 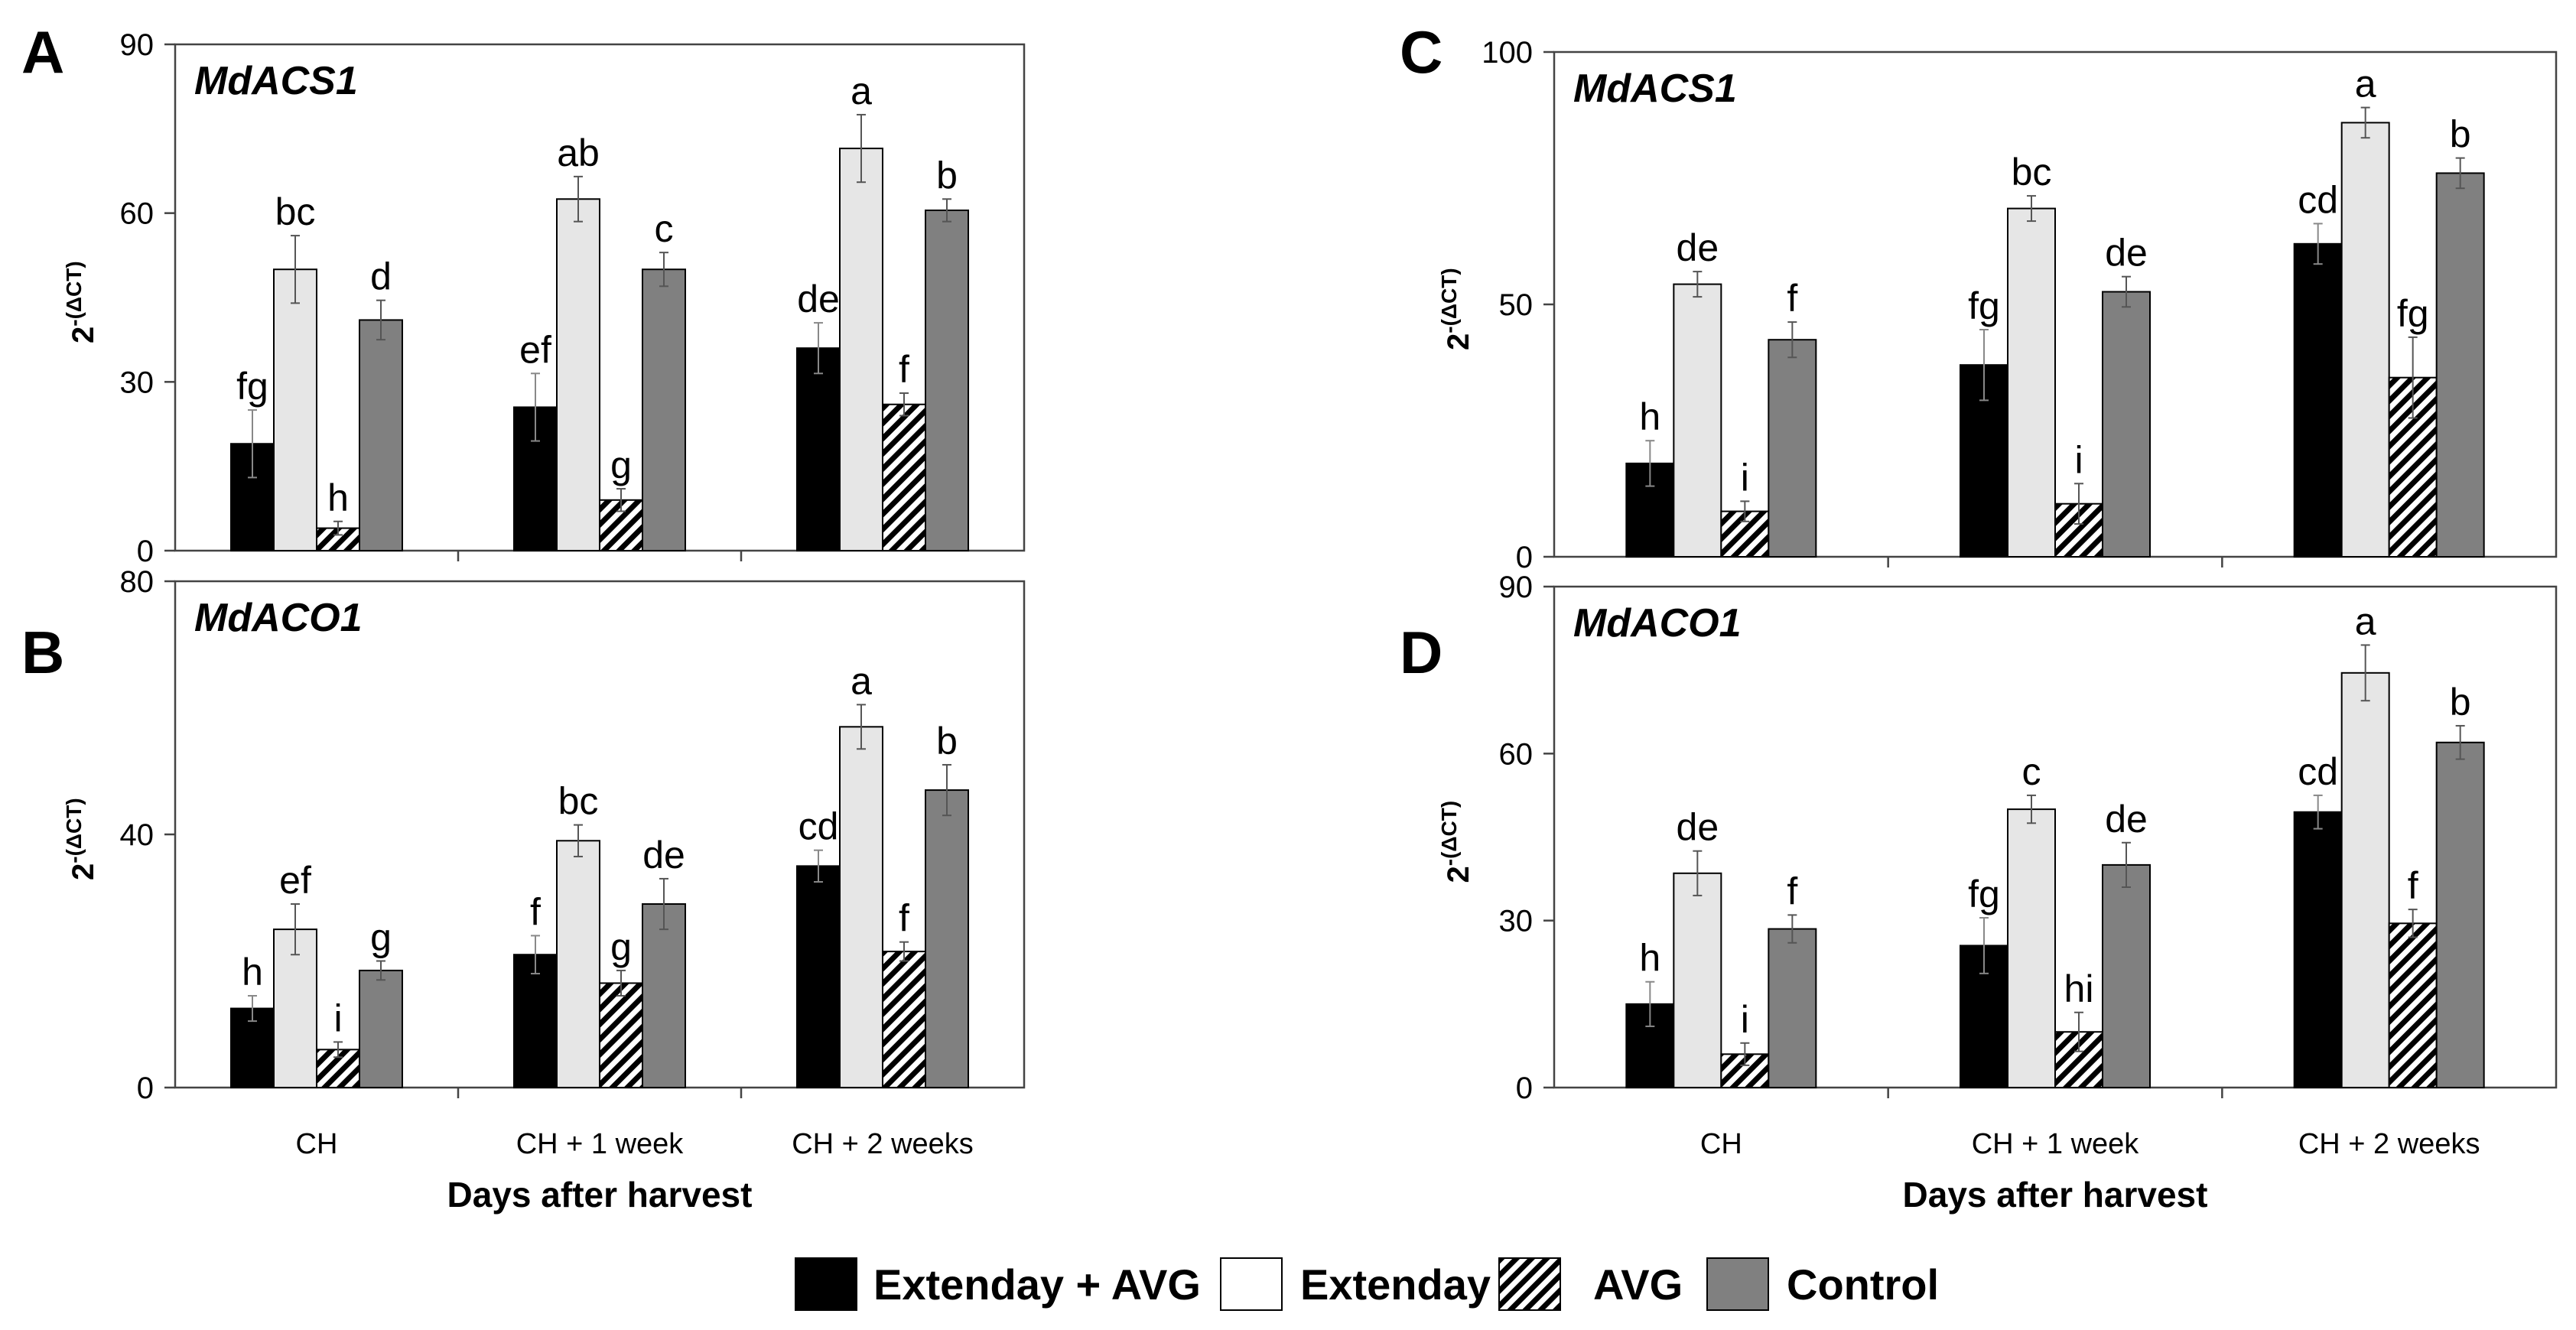 What do you see at coordinates (137, 45) in the screenshot?
I see `y-tick-label: 90` at bounding box center [137, 45].